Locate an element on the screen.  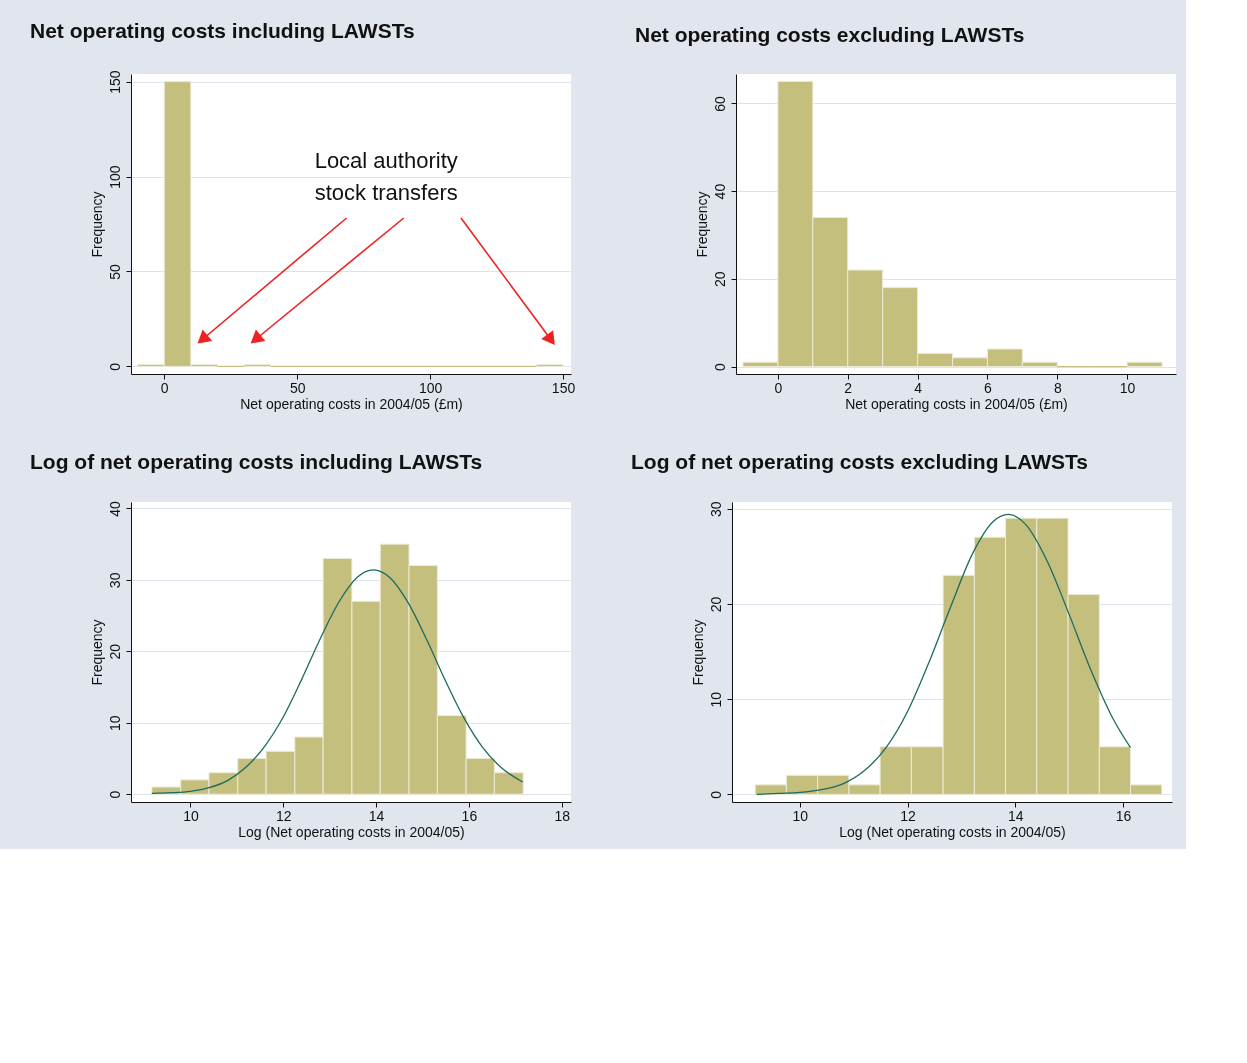
chart-title: Net operating costs including LAWSTs is located at coordinates (222, 30).